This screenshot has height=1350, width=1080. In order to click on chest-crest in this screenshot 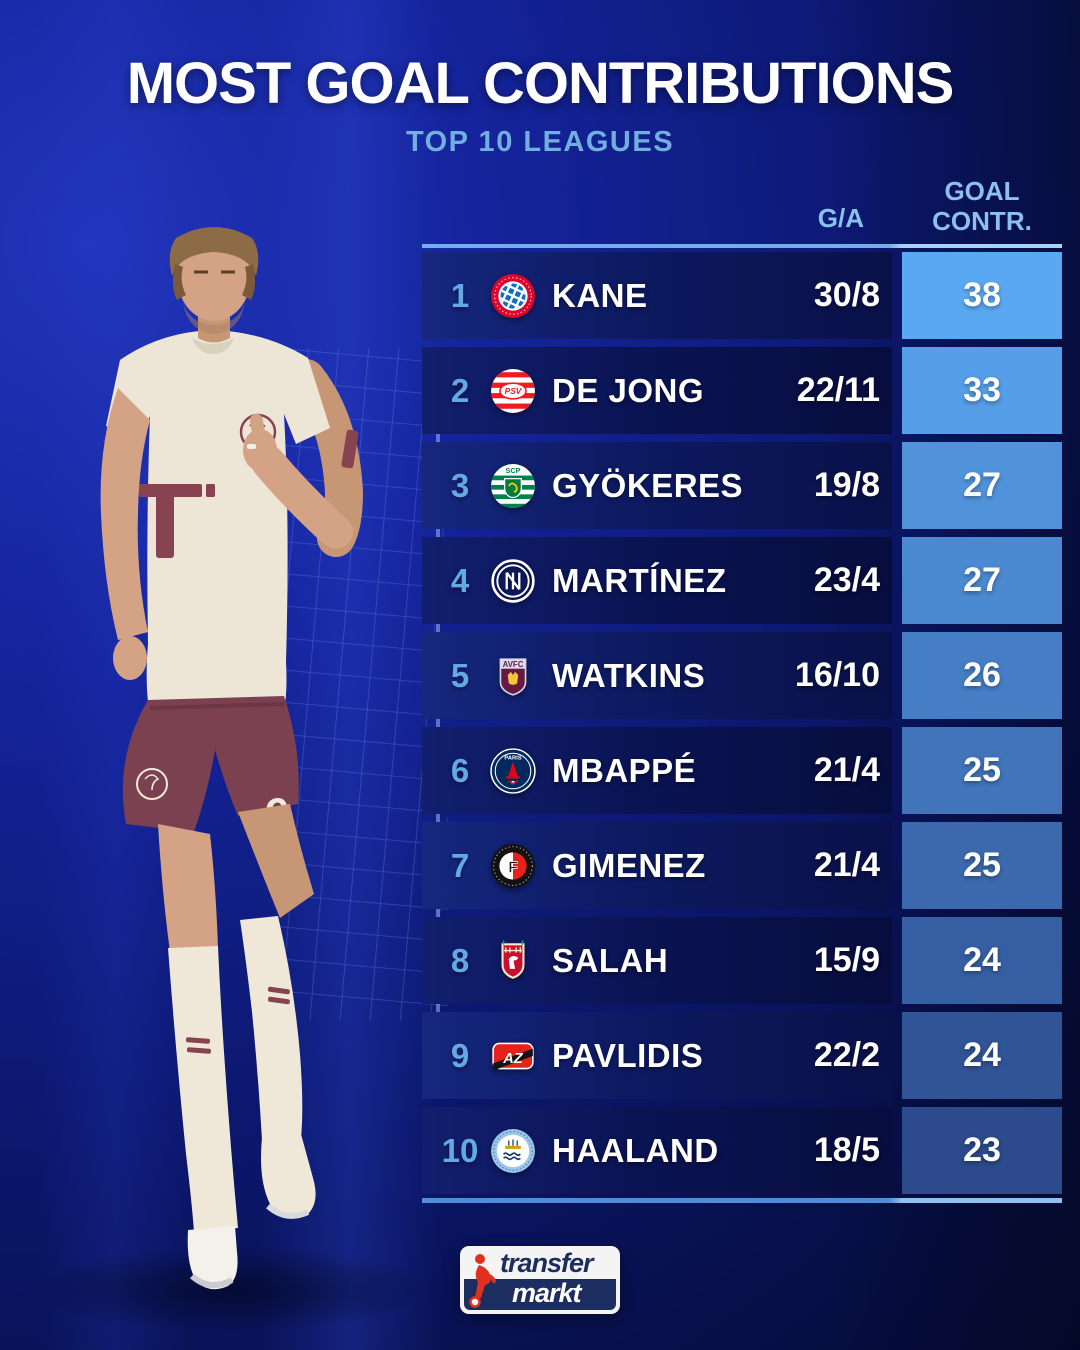, I will do `click(258, 432)`.